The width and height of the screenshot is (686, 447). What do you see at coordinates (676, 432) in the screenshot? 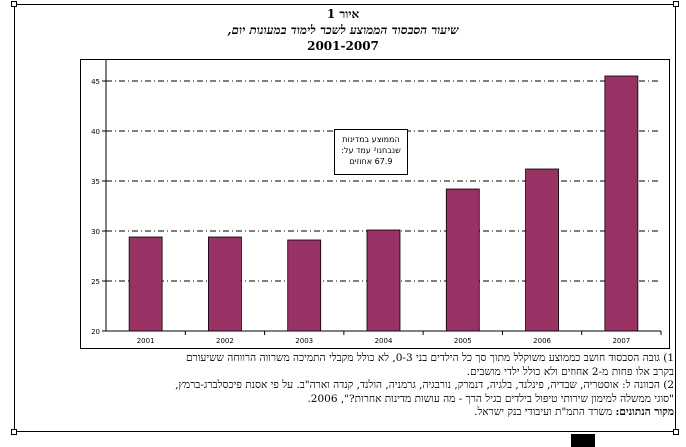
I see `resize-handle-bottom-right` at bounding box center [676, 432].